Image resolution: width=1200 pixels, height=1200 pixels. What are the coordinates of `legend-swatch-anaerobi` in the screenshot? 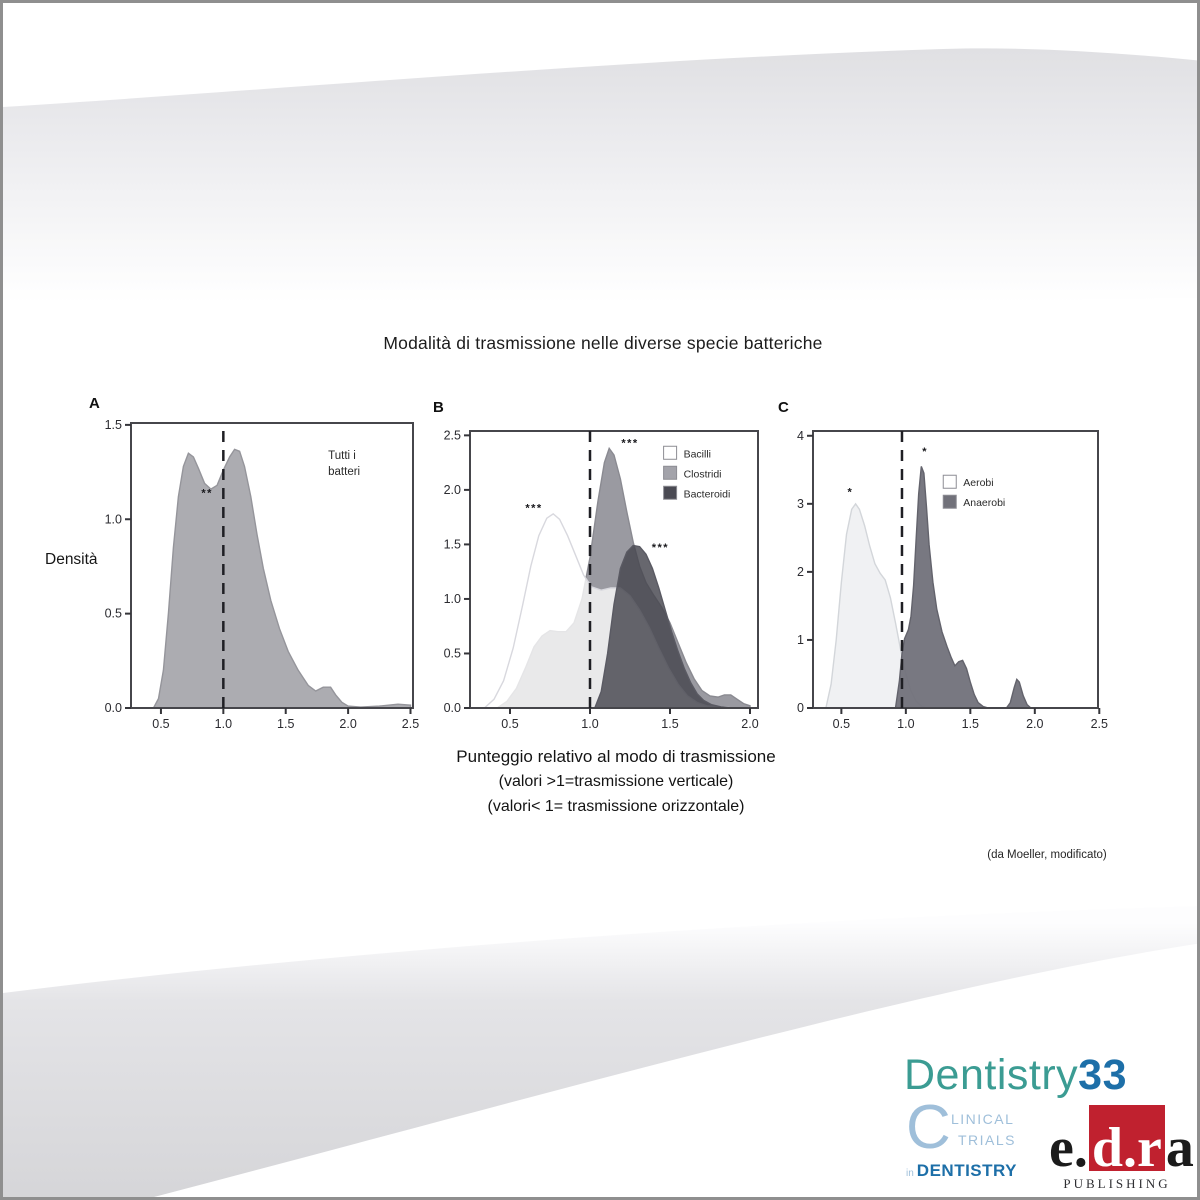 It's located at (949, 501).